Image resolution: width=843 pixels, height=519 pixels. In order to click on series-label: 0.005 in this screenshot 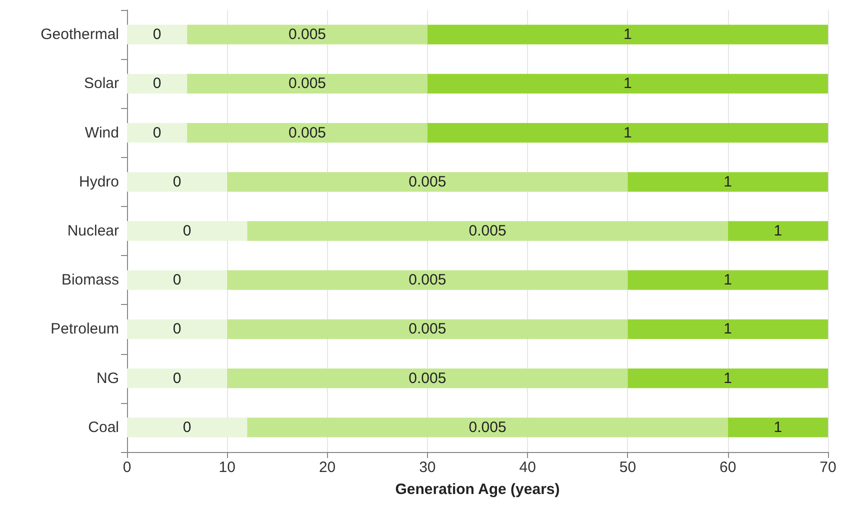, I will do `click(307, 133)`.